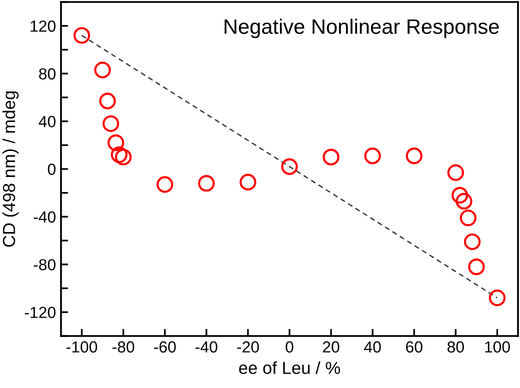  I want to click on y-tick-label: 80, so click(47, 74).